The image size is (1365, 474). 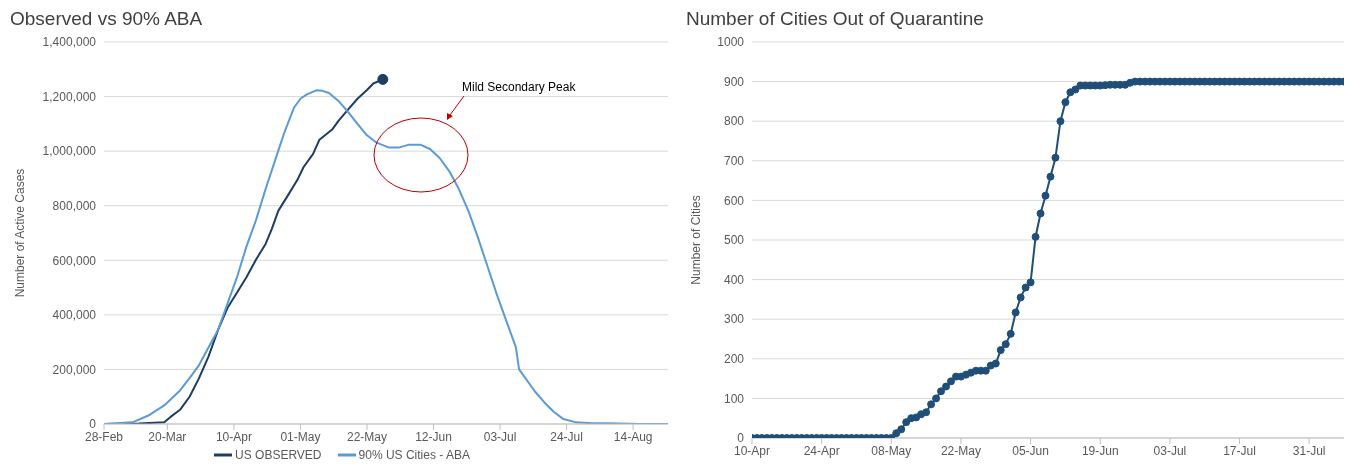 I want to click on x-tick-label: 05-Jun, so click(x=1030, y=450).